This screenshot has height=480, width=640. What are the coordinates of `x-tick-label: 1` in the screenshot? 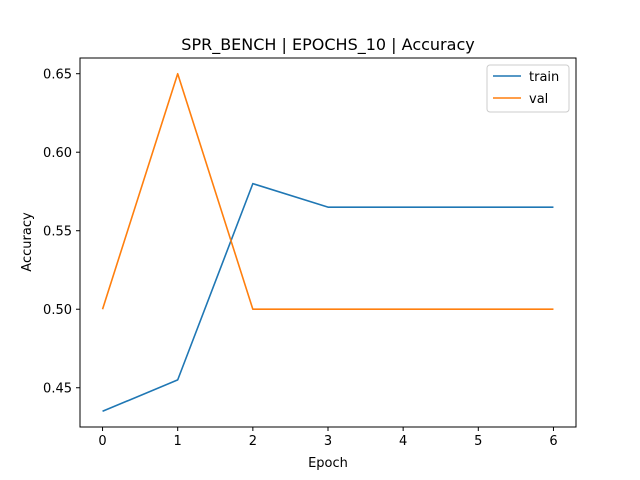 It's located at (178, 441).